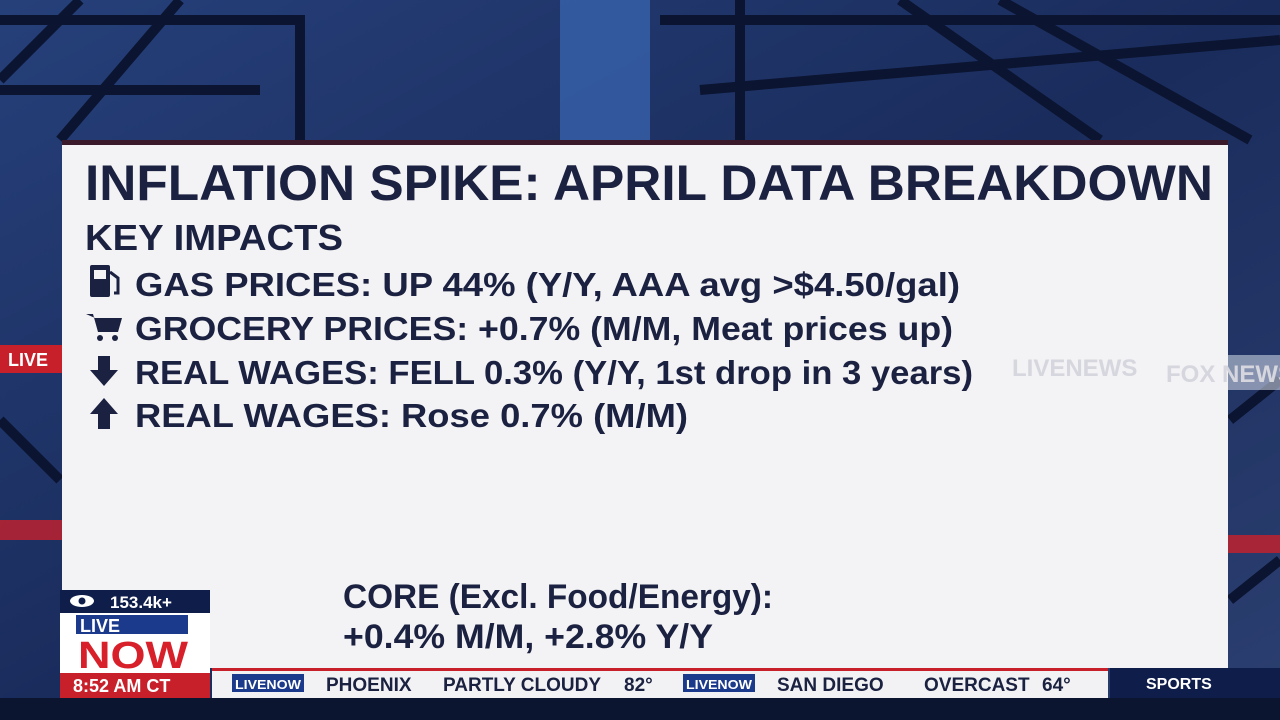  Describe the element at coordinates (640, 709) in the screenshot. I see `bottom-strip` at that location.